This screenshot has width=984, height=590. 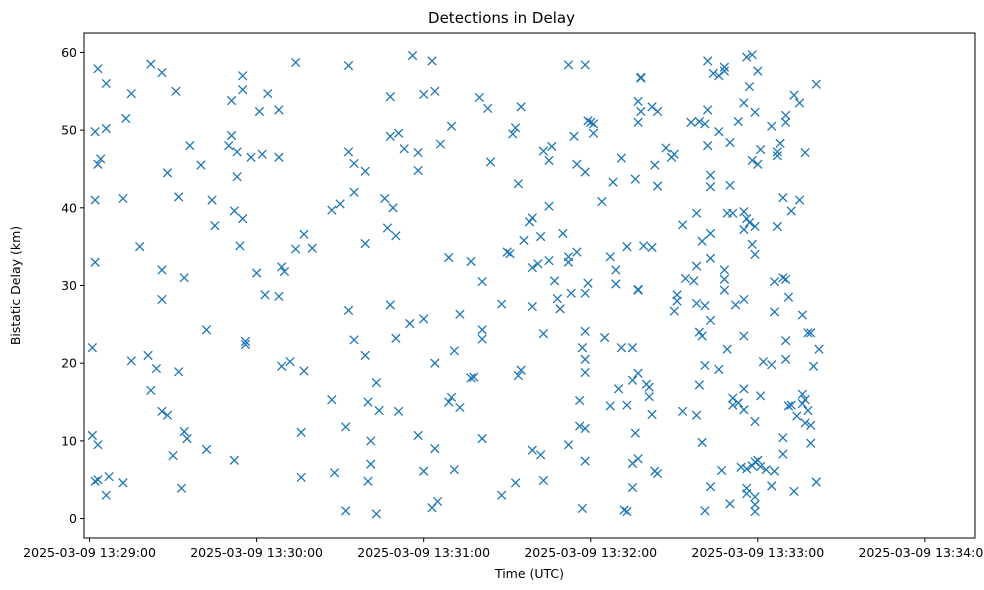 What do you see at coordinates (590, 552) in the screenshot?
I see `x-tick-label: 2025-03-09 13:32:00` at bounding box center [590, 552].